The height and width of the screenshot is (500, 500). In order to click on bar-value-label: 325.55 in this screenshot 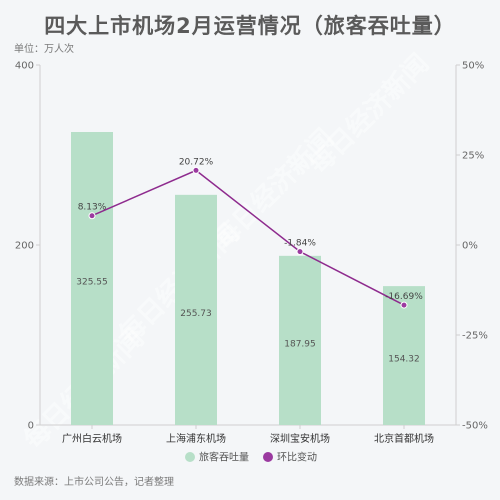, I will do `click(92, 283)`.